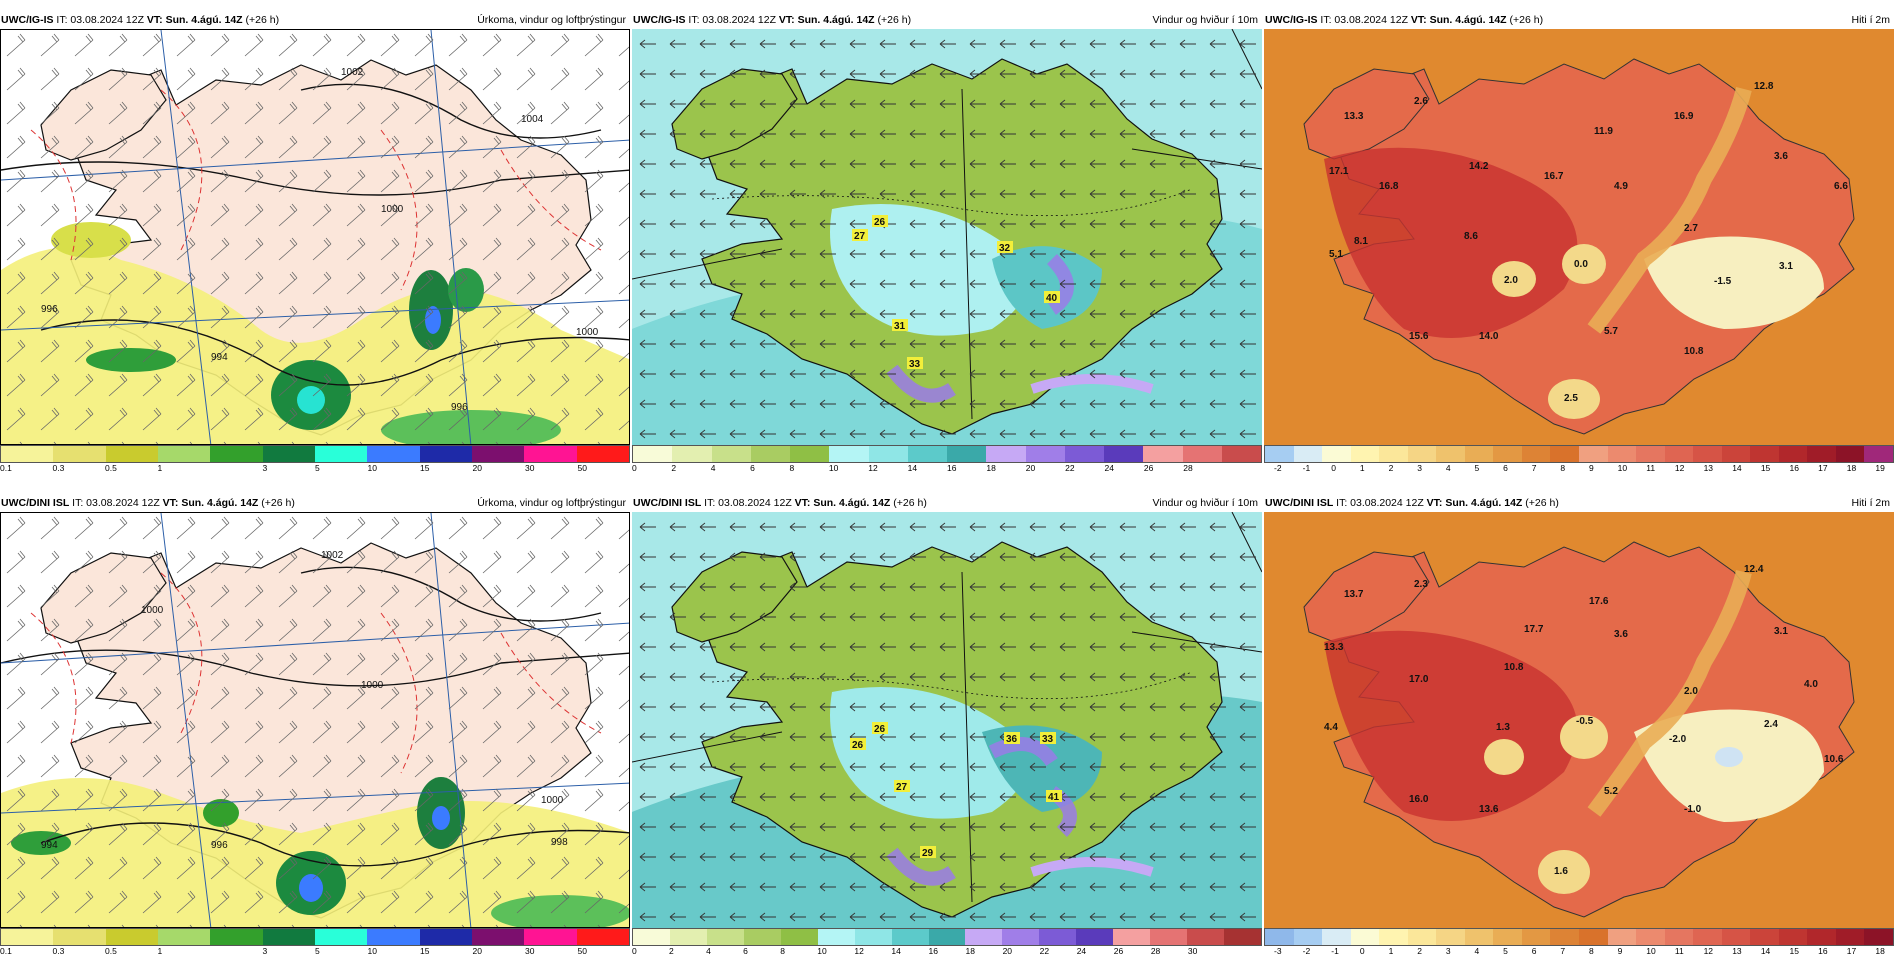 Image resolution: width=1900 pixels, height=957 pixels. What do you see at coordinates (1306, 951) in the screenshot?
I see `scale-tick-label: -2` at bounding box center [1306, 951].